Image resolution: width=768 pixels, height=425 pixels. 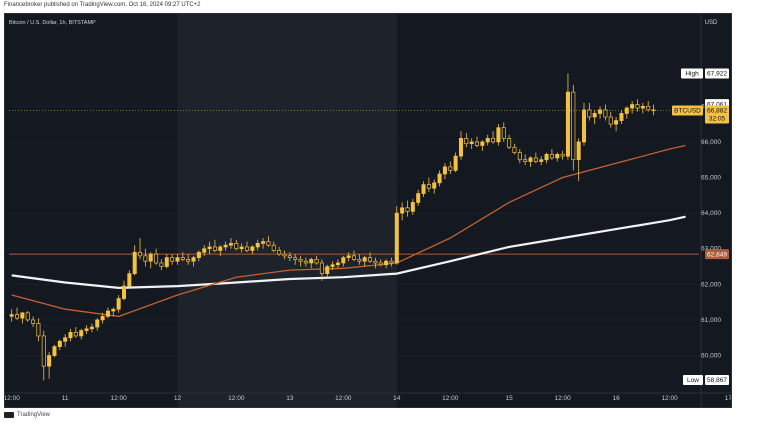 What do you see at coordinates (178, 398) in the screenshot?
I see `x-tick-label: 12` at bounding box center [178, 398].